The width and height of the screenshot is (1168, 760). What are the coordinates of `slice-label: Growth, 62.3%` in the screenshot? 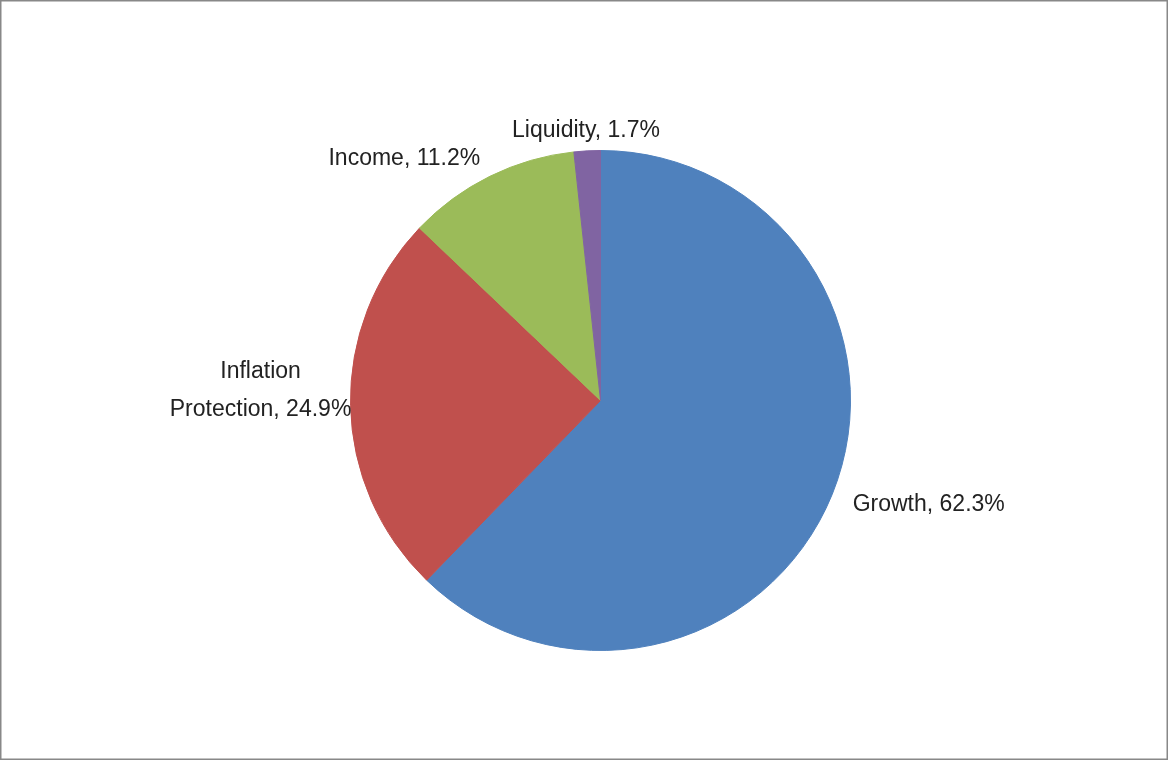 It's located at (928, 502).